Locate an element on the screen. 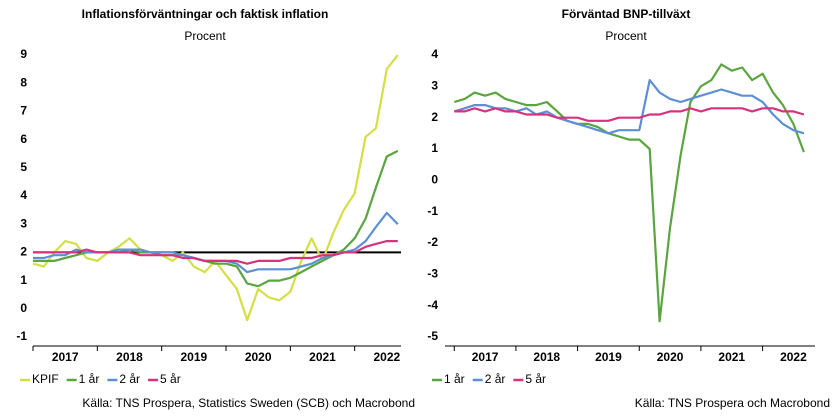 Image resolution: width=836 pixels, height=419 pixels. legend-label: KPIF is located at coordinates (45, 379).